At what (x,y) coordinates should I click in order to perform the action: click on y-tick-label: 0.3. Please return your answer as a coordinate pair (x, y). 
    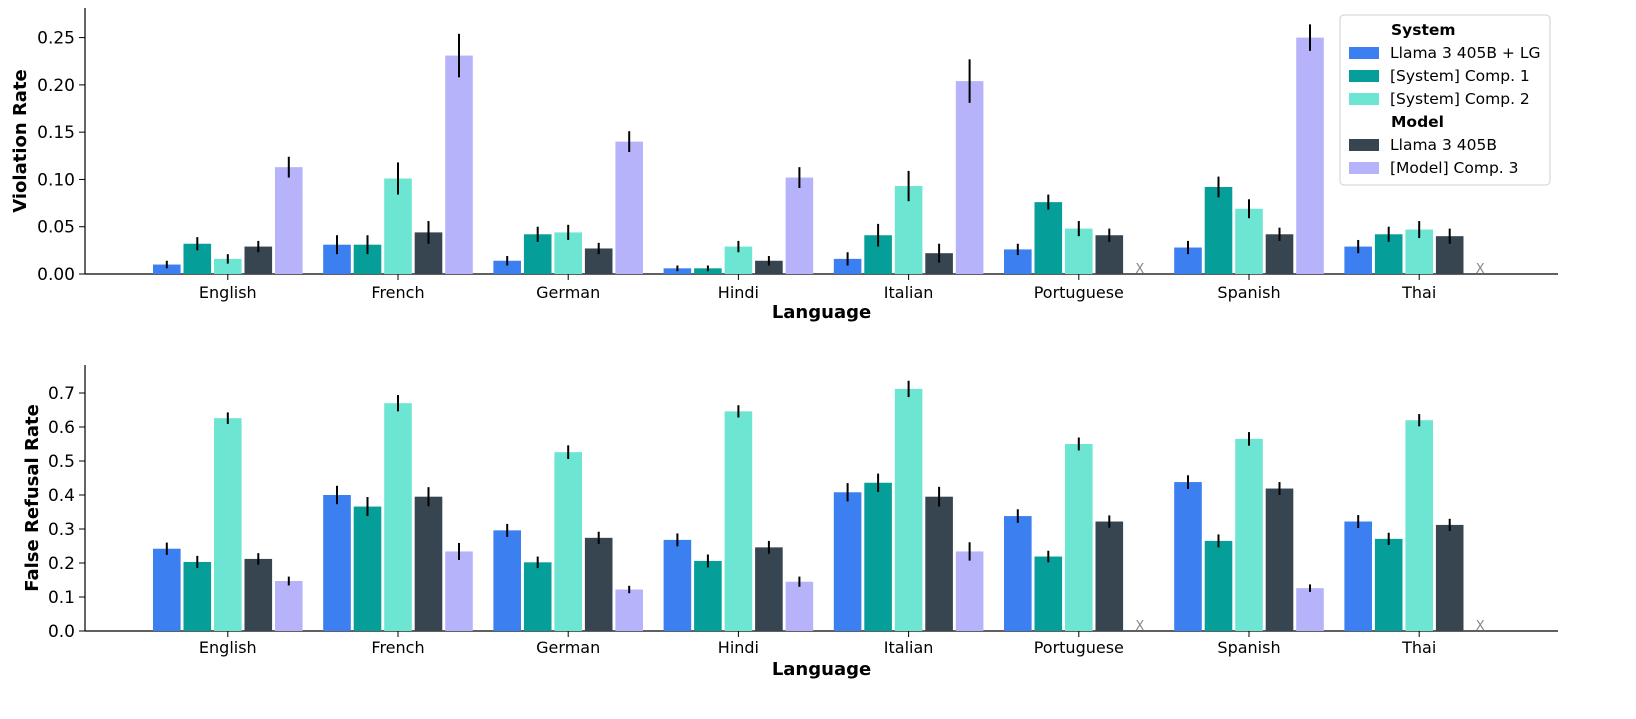
    Looking at the image, I should click on (61, 530).